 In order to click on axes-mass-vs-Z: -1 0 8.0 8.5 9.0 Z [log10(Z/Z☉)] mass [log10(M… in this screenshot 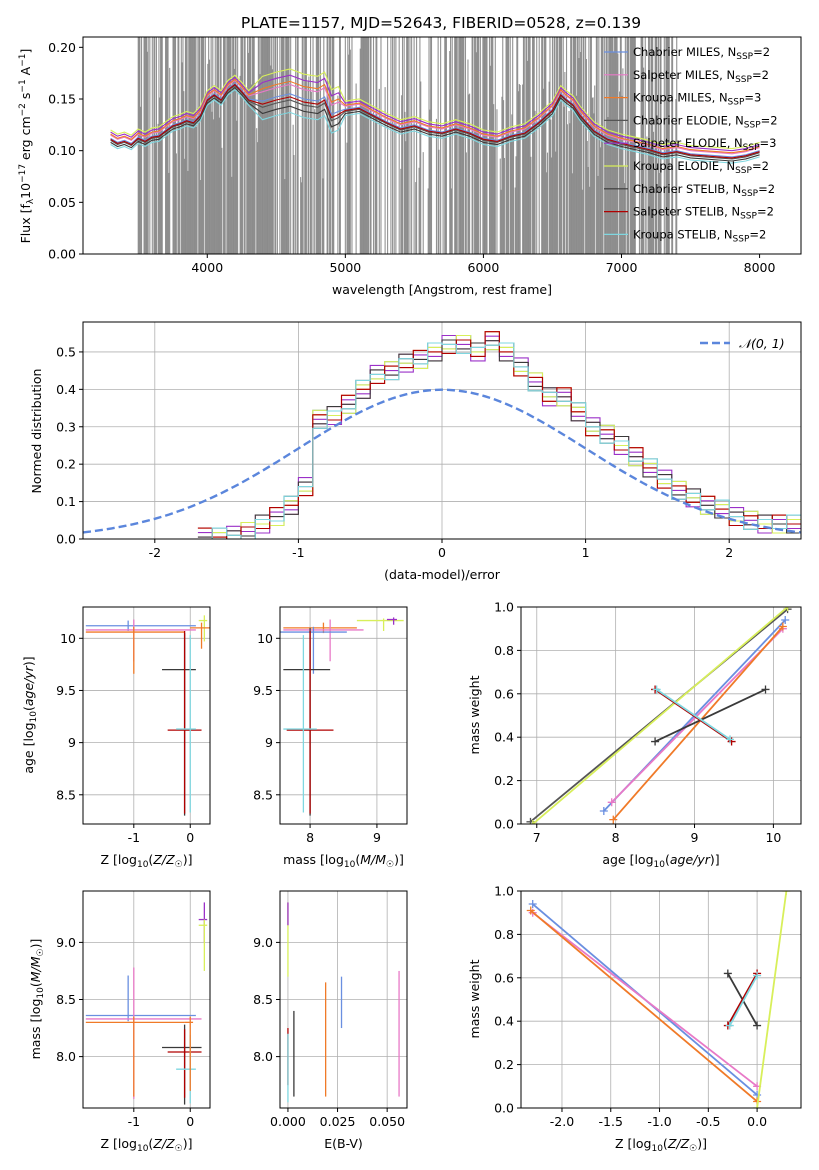, I will do `click(119, 1022)`.